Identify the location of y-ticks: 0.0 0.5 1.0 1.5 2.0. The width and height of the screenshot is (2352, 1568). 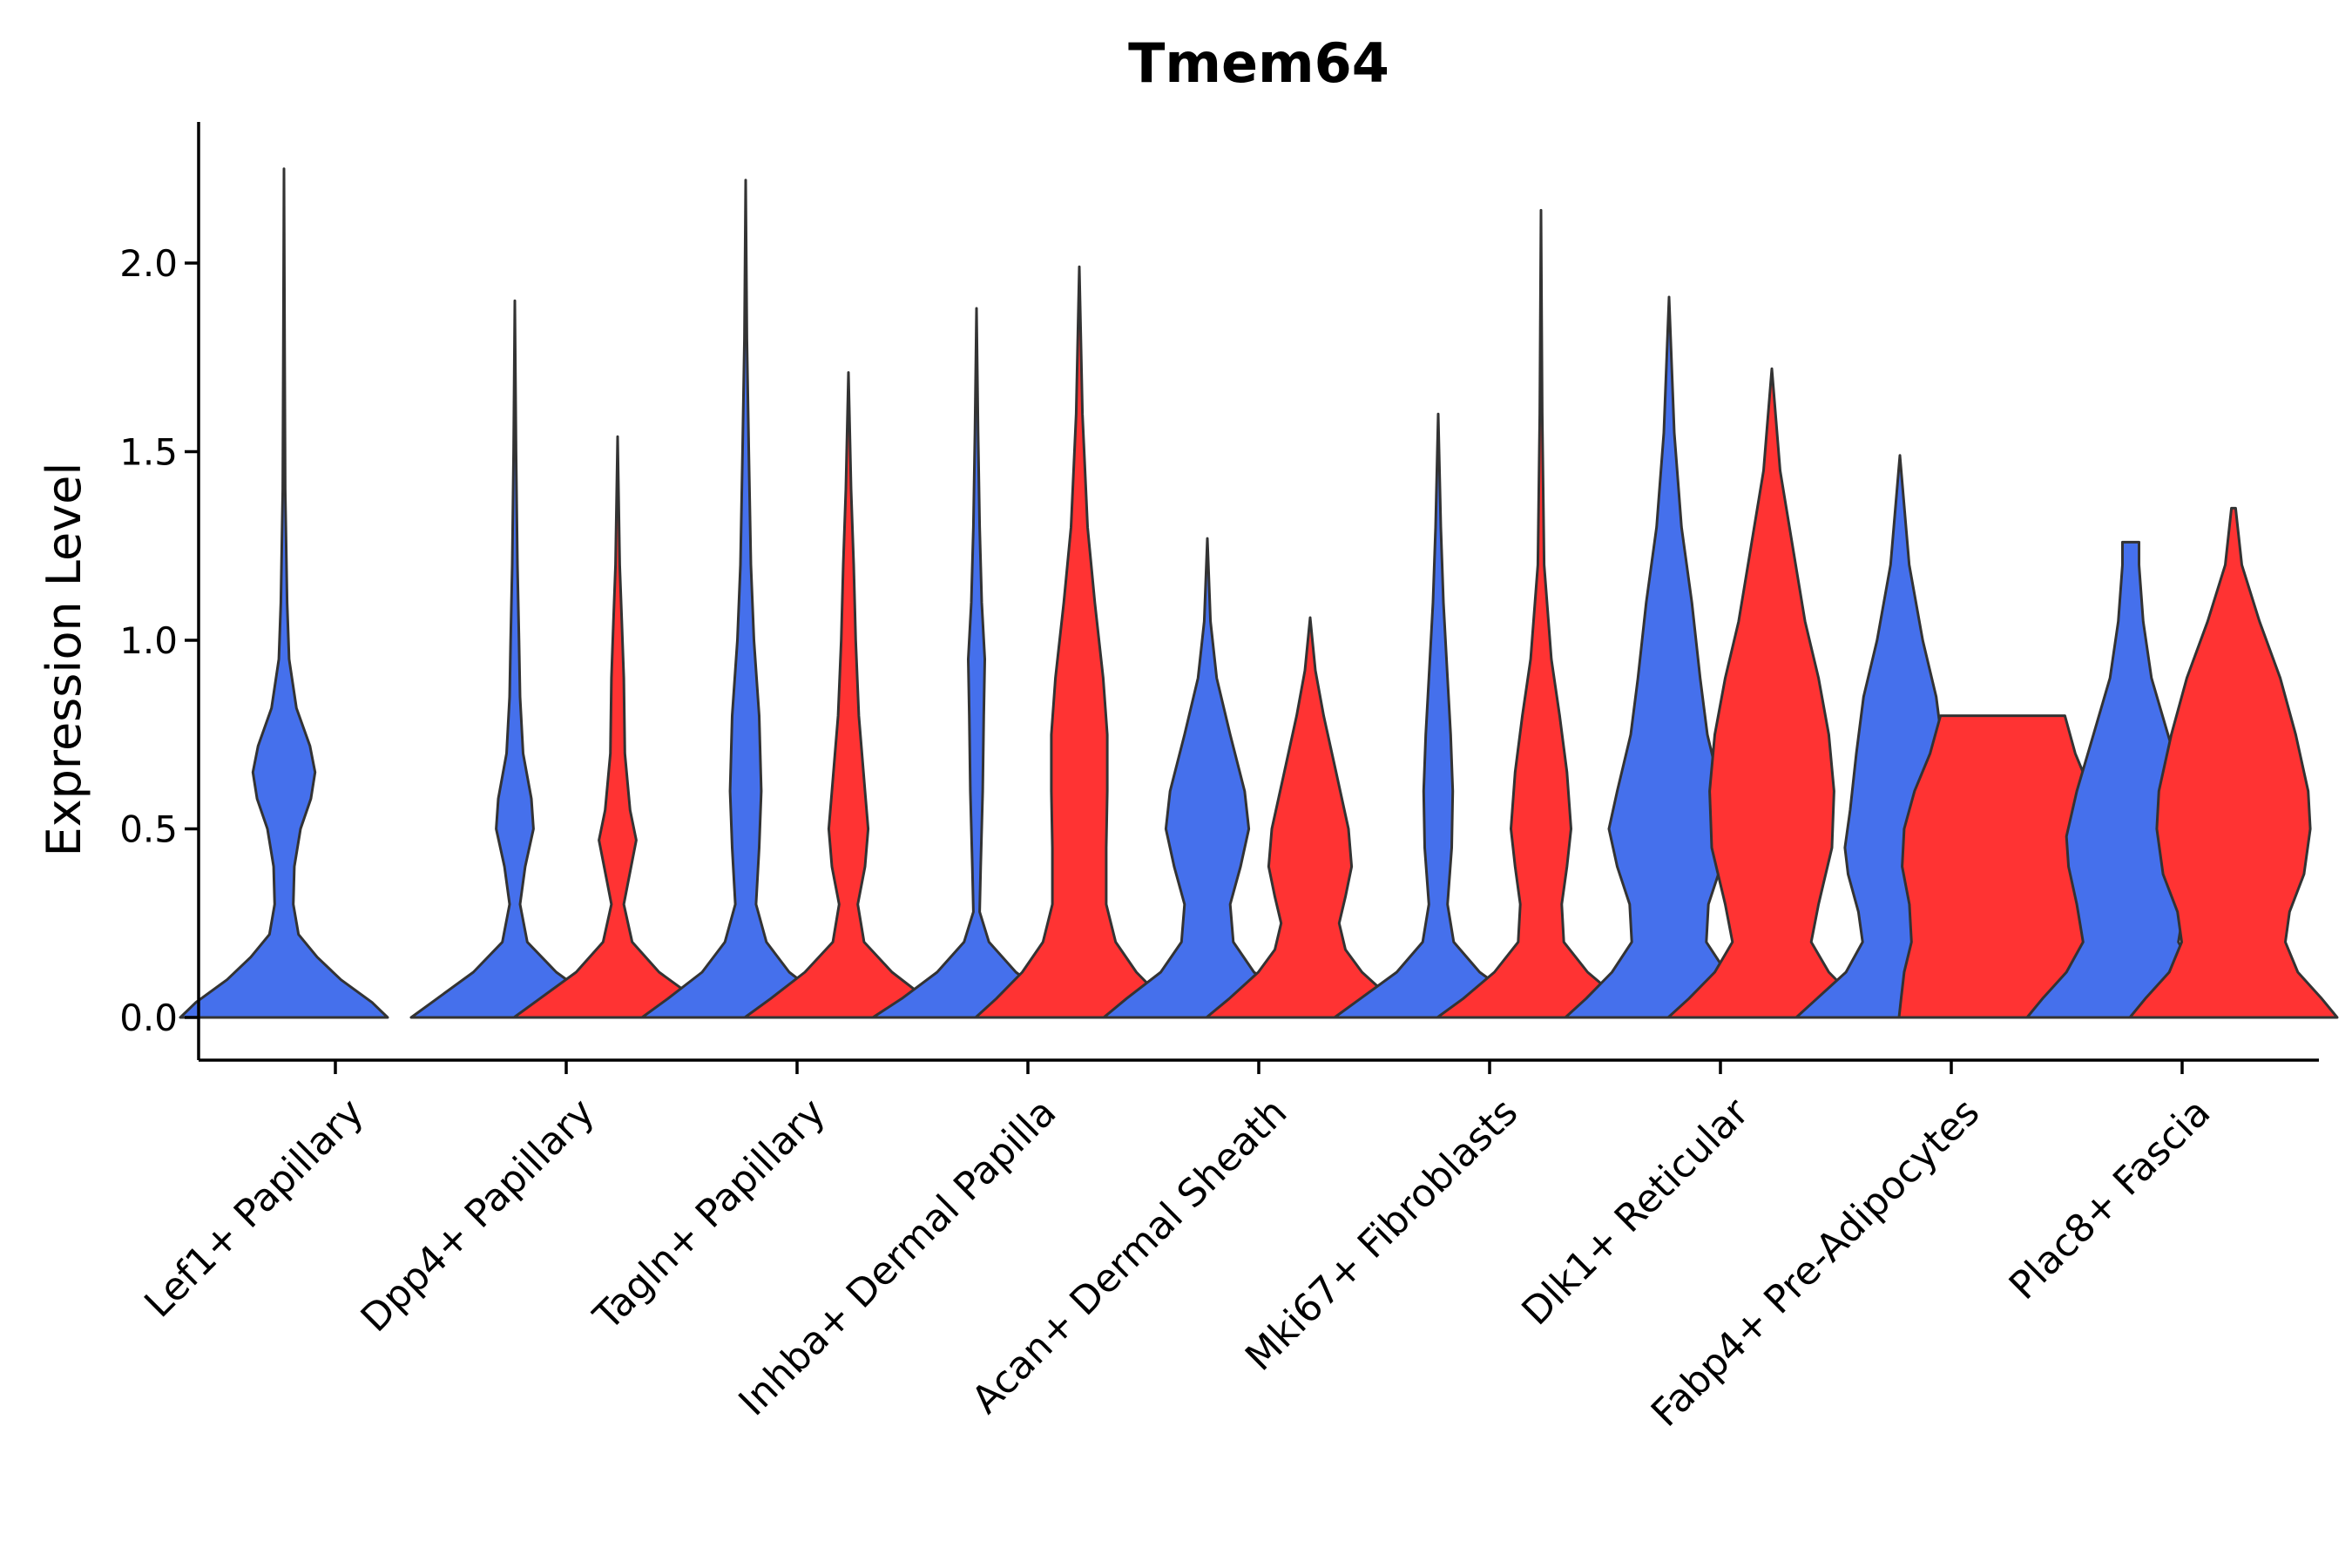
(159, 640).